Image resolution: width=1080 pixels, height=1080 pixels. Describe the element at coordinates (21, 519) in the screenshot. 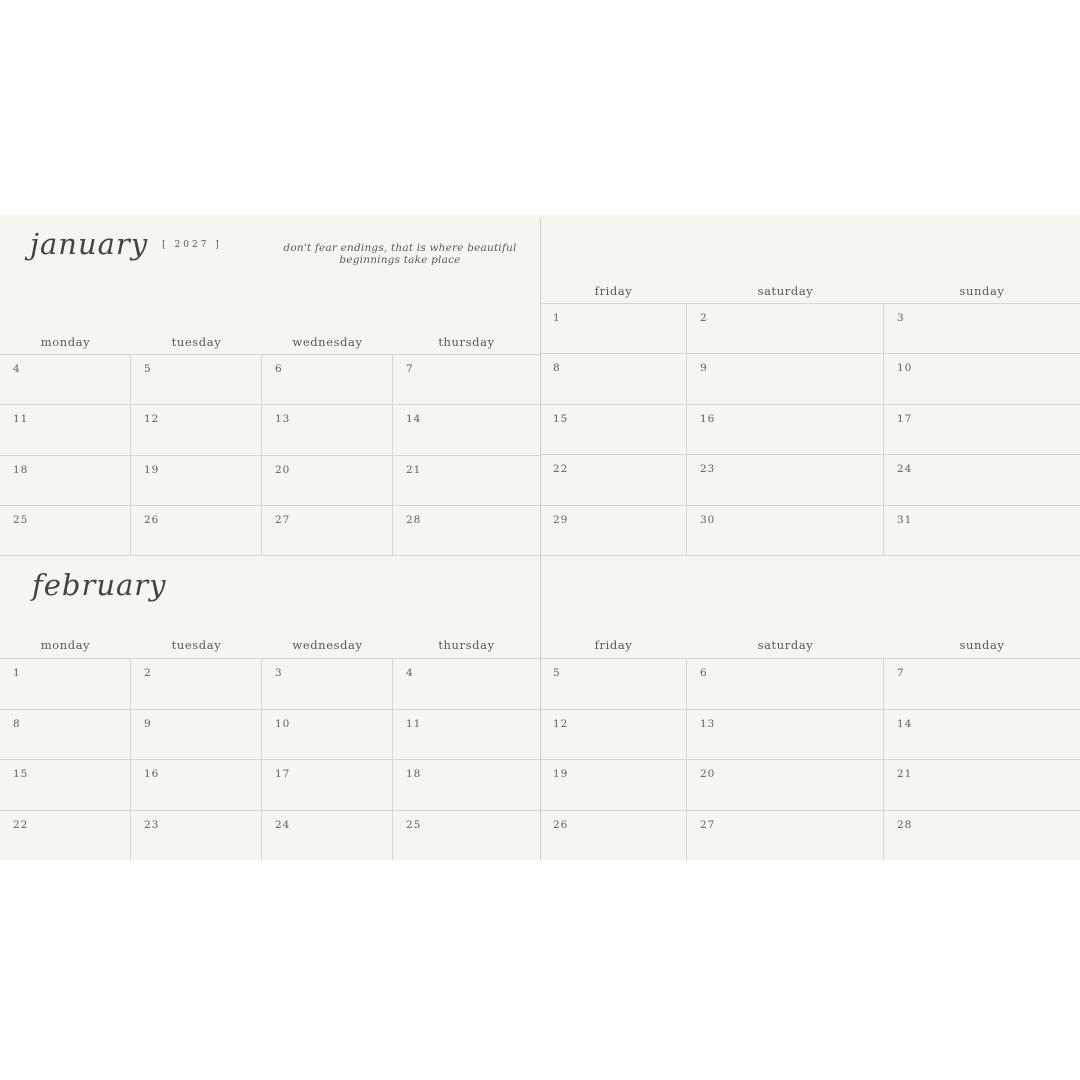

I see `day-number: 25` at that location.